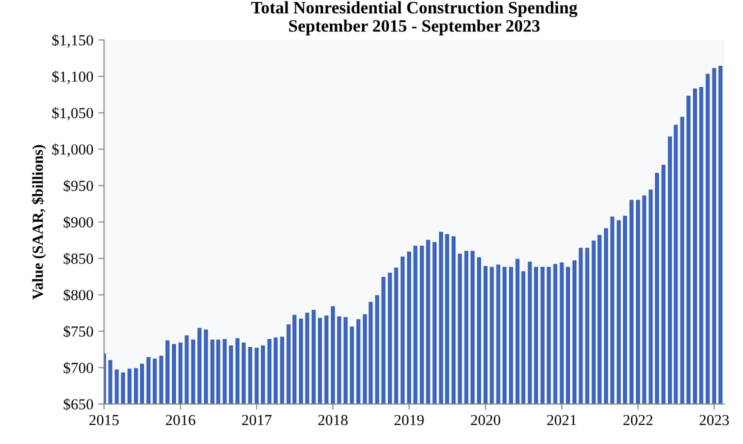 The width and height of the screenshot is (743, 444). I want to click on x-tick-label: 2018, so click(333, 420).